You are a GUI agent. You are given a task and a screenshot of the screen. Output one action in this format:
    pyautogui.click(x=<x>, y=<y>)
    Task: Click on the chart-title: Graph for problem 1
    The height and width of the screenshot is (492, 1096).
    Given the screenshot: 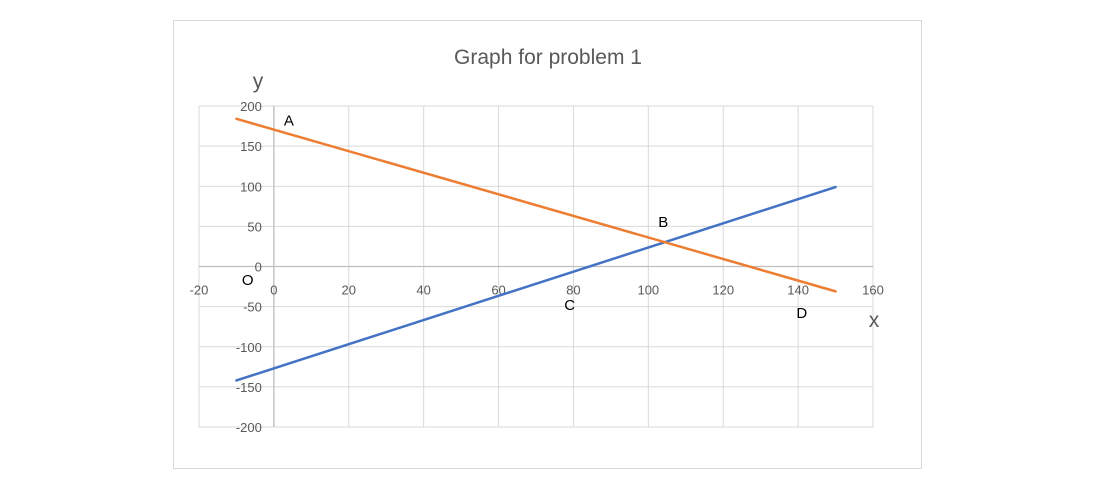 What is the action you would take?
    pyautogui.click(x=548, y=57)
    